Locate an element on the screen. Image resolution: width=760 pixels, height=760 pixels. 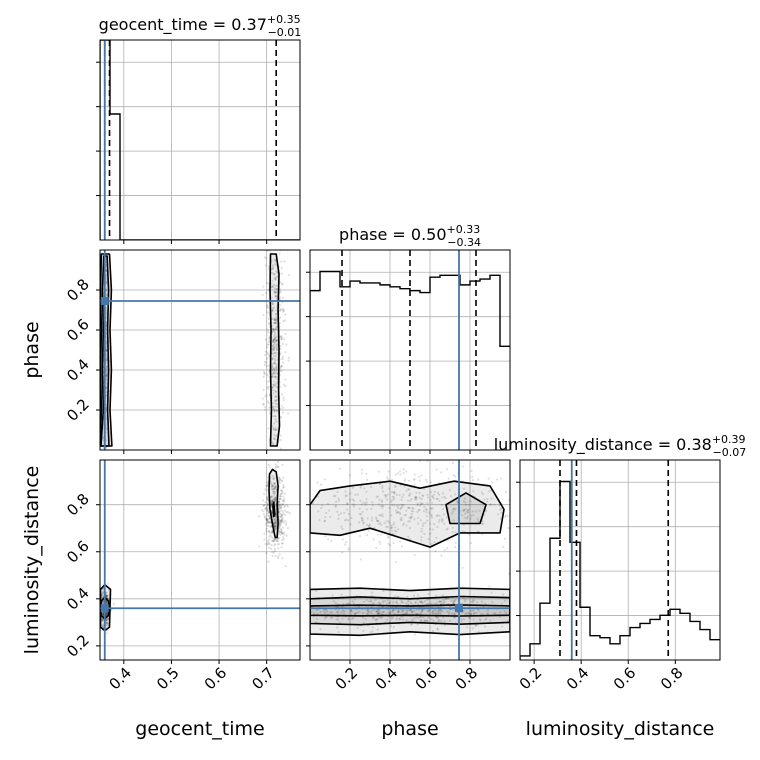
density-panel-phase-vs-luminosity_distance is located at coordinates (426, 561).